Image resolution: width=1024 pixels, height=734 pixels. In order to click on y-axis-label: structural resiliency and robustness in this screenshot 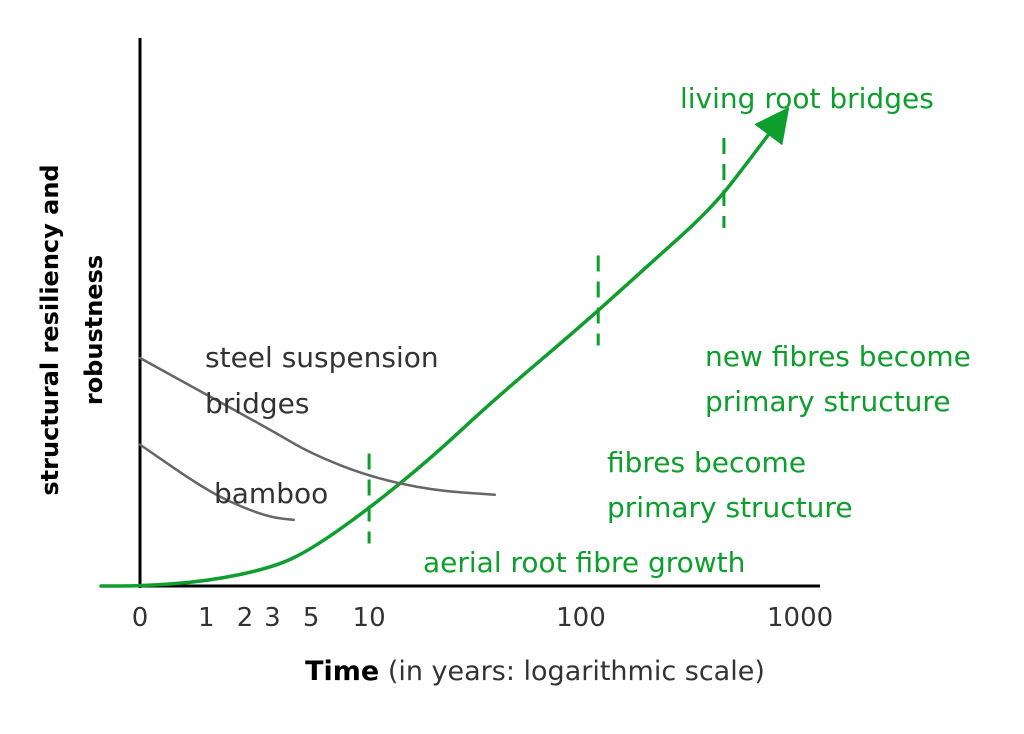, I will do `click(72, 329)`.